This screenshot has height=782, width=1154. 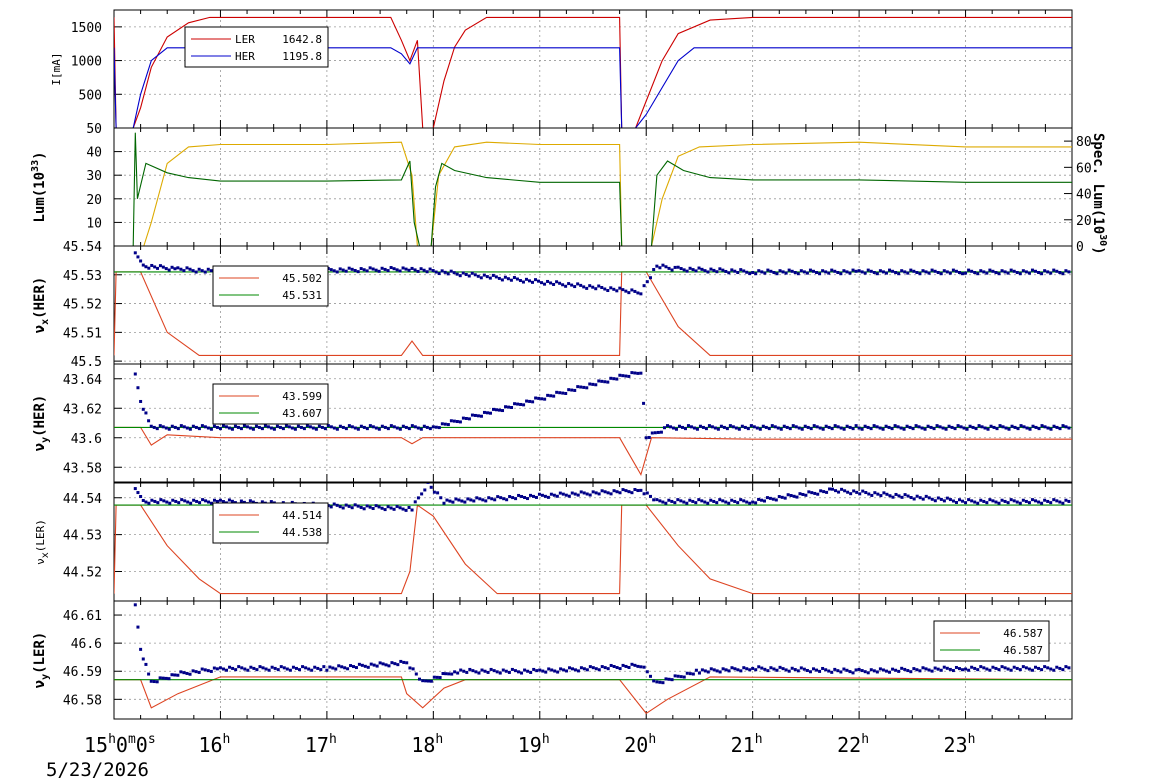 What do you see at coordinates (94, 129) in the screenshot?
I see `y-tick-label: 50` at bounding box center [94, 129].